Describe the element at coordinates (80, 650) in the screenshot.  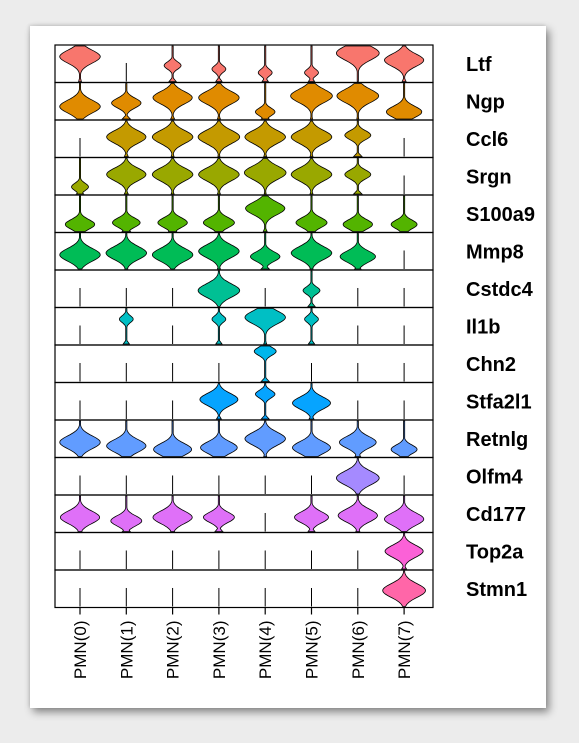
I see `x-tick-label-pmn-0: PMN(0)` at that location.